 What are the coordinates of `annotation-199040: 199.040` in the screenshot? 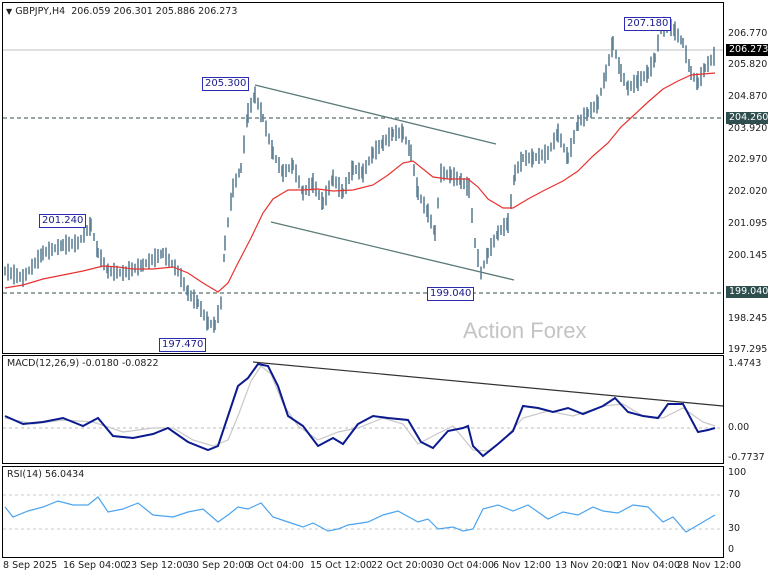 It's located at (451, 294).